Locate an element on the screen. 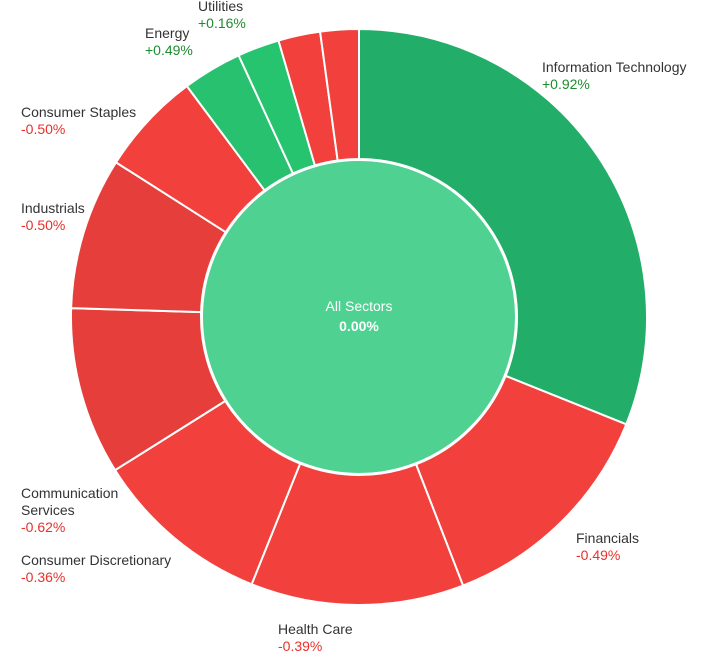  label-communication-services: Communication Services -0.62% is located at coordinates (81, 510).